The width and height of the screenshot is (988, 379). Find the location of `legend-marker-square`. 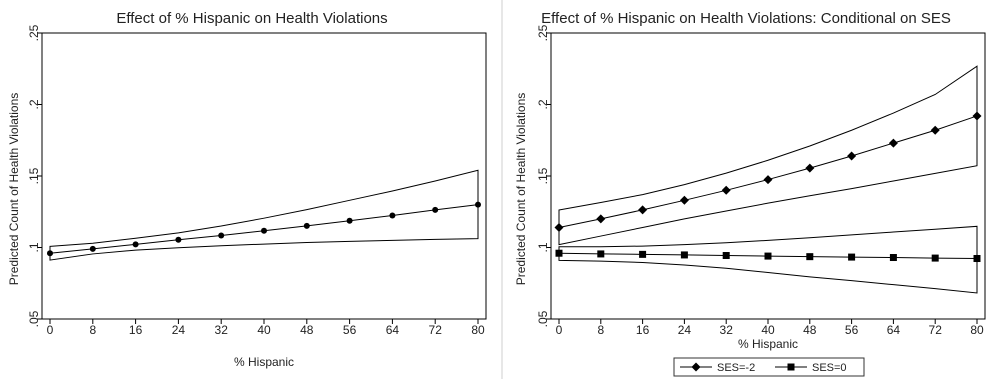

legend-marker-square is located at coordinates (791, 367).